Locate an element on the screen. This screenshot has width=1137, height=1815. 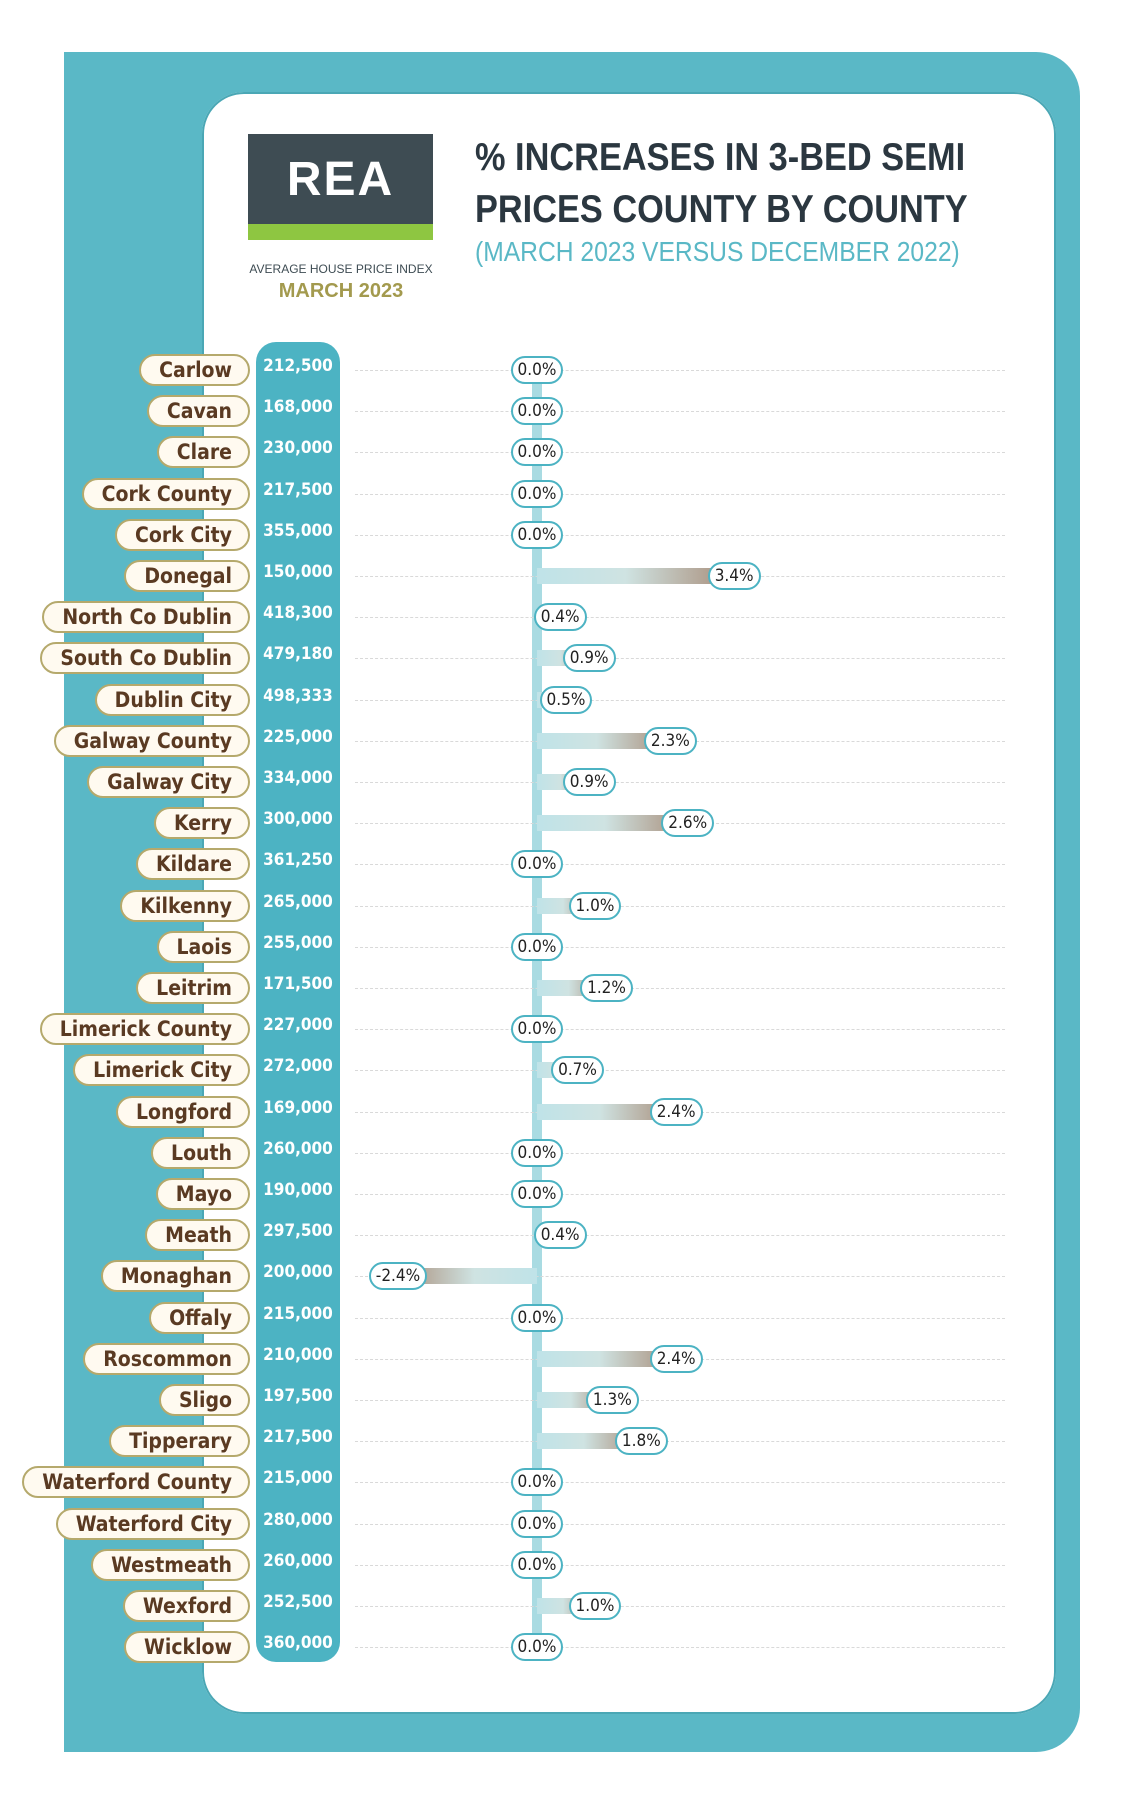
county-label: Sligo is located at coordinates (204, 1400).